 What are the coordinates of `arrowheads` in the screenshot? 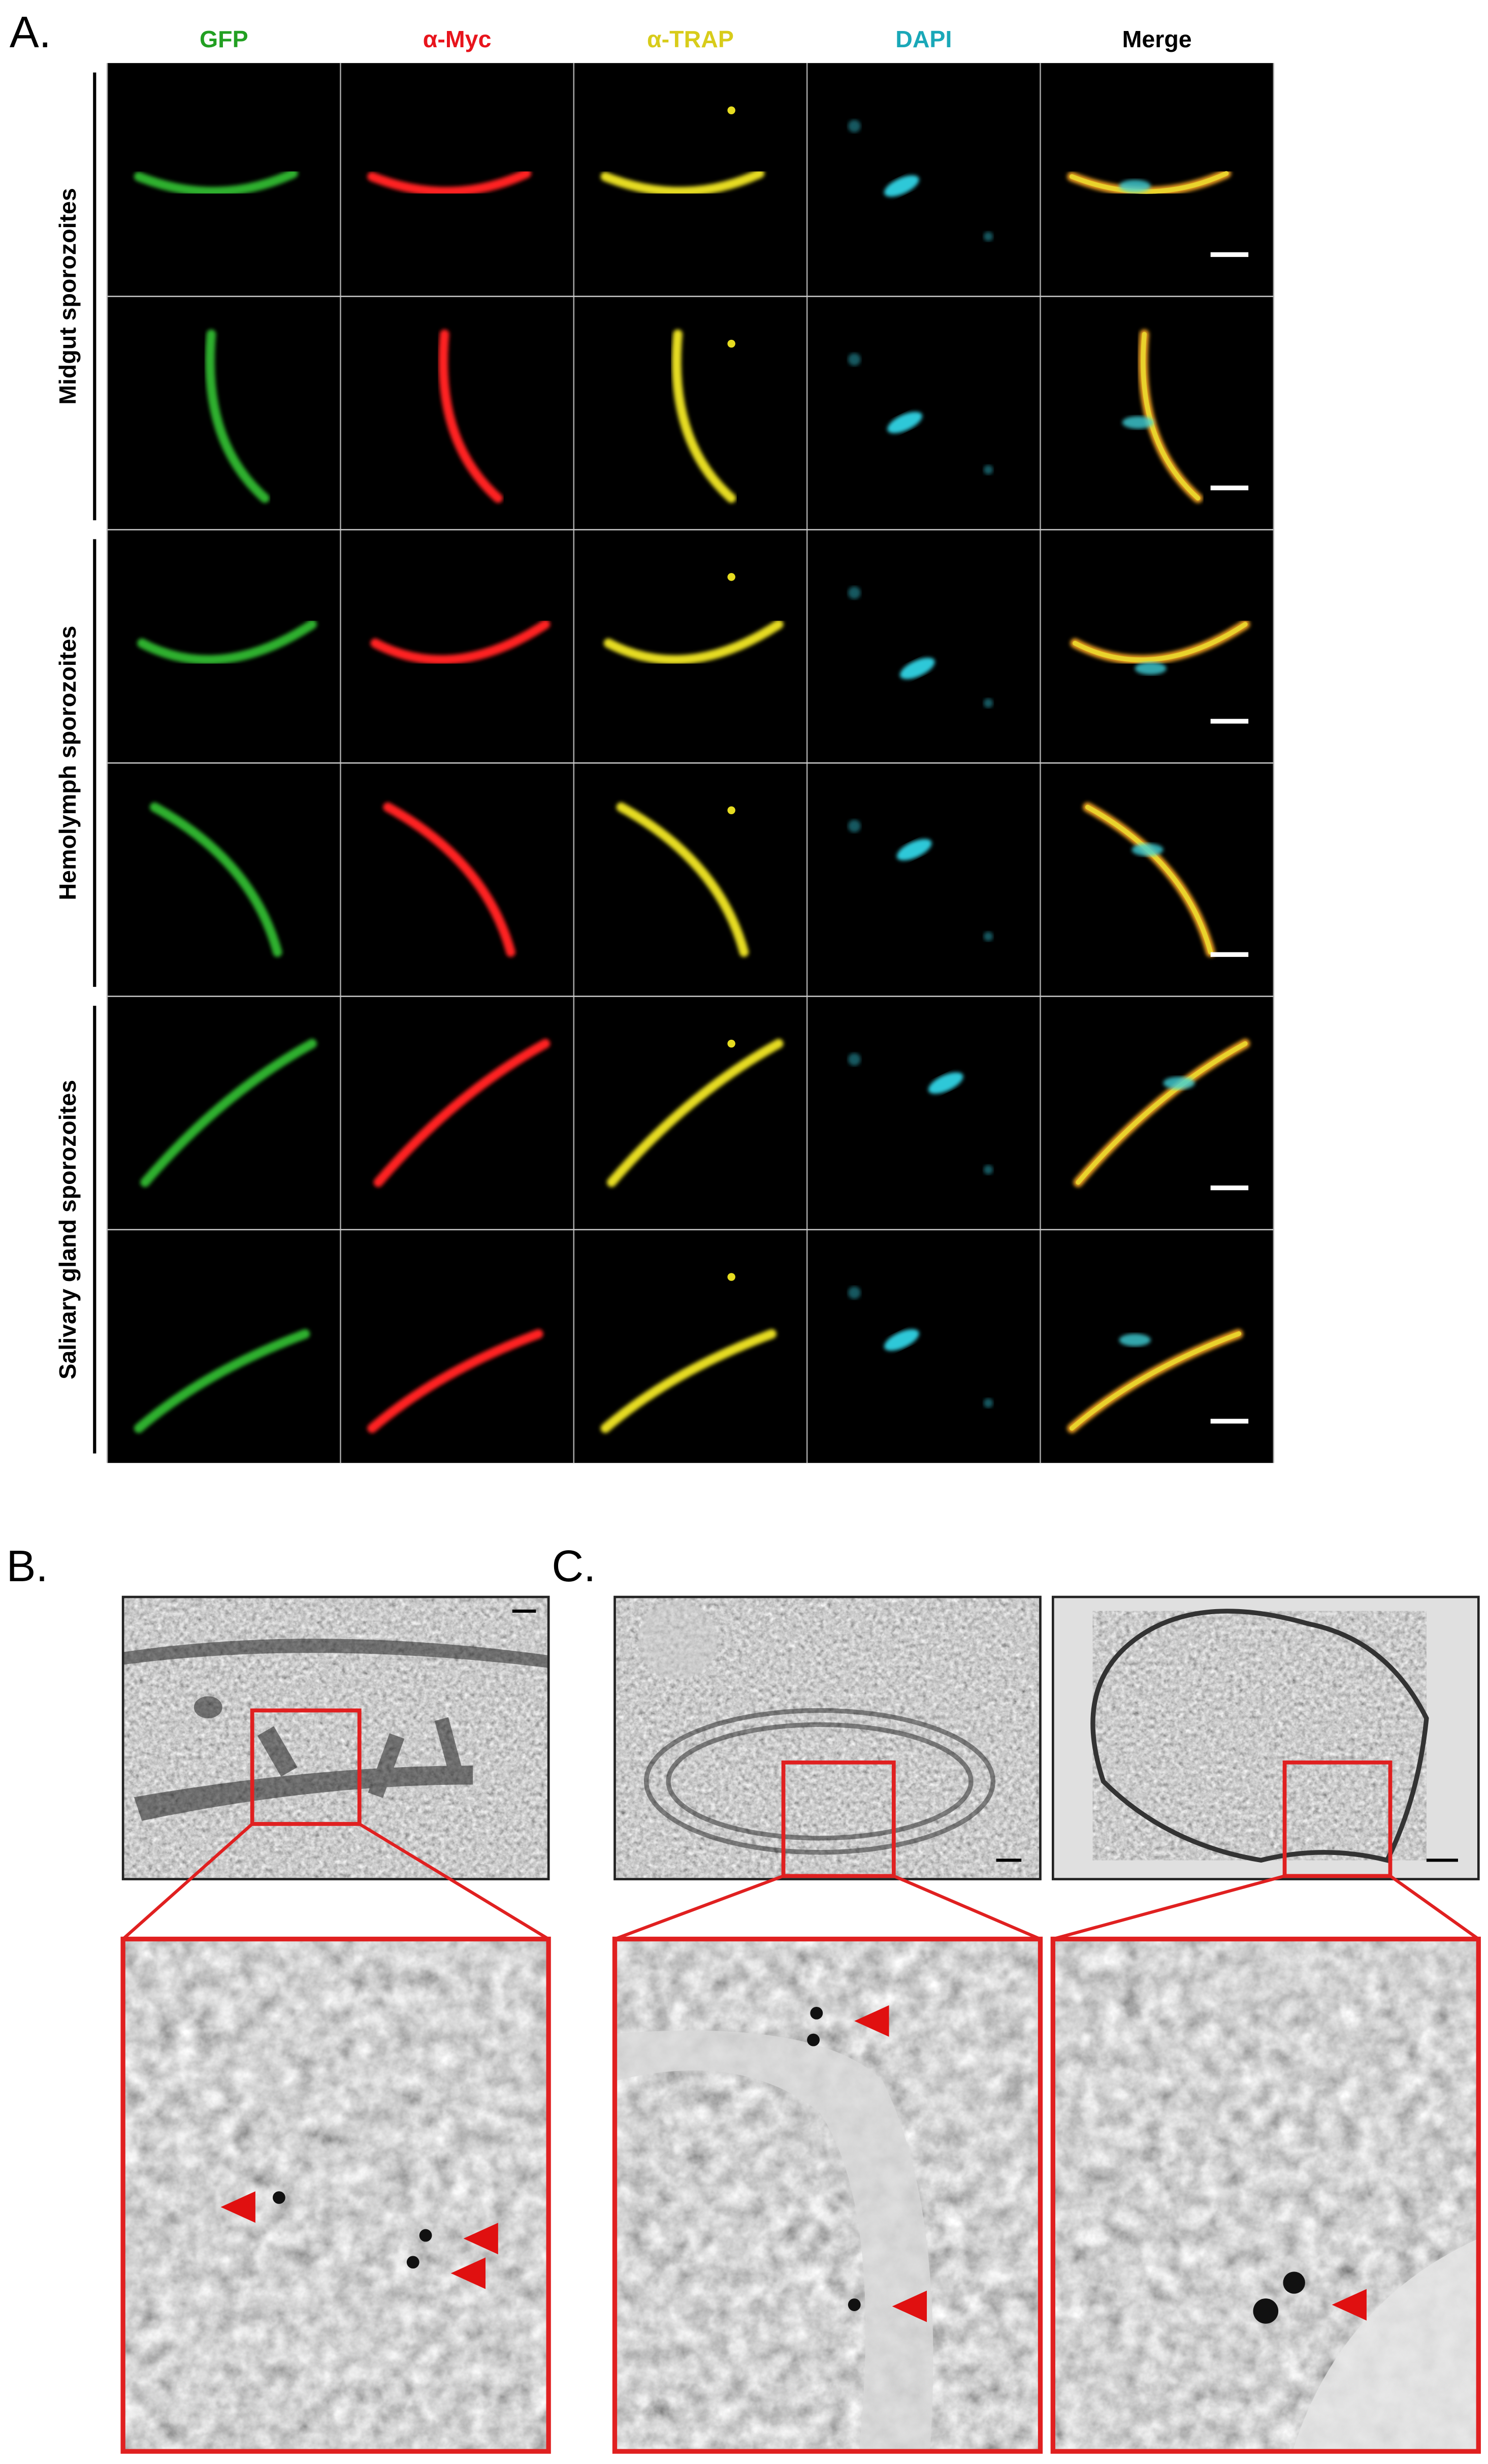 It's located at (359, 2240).